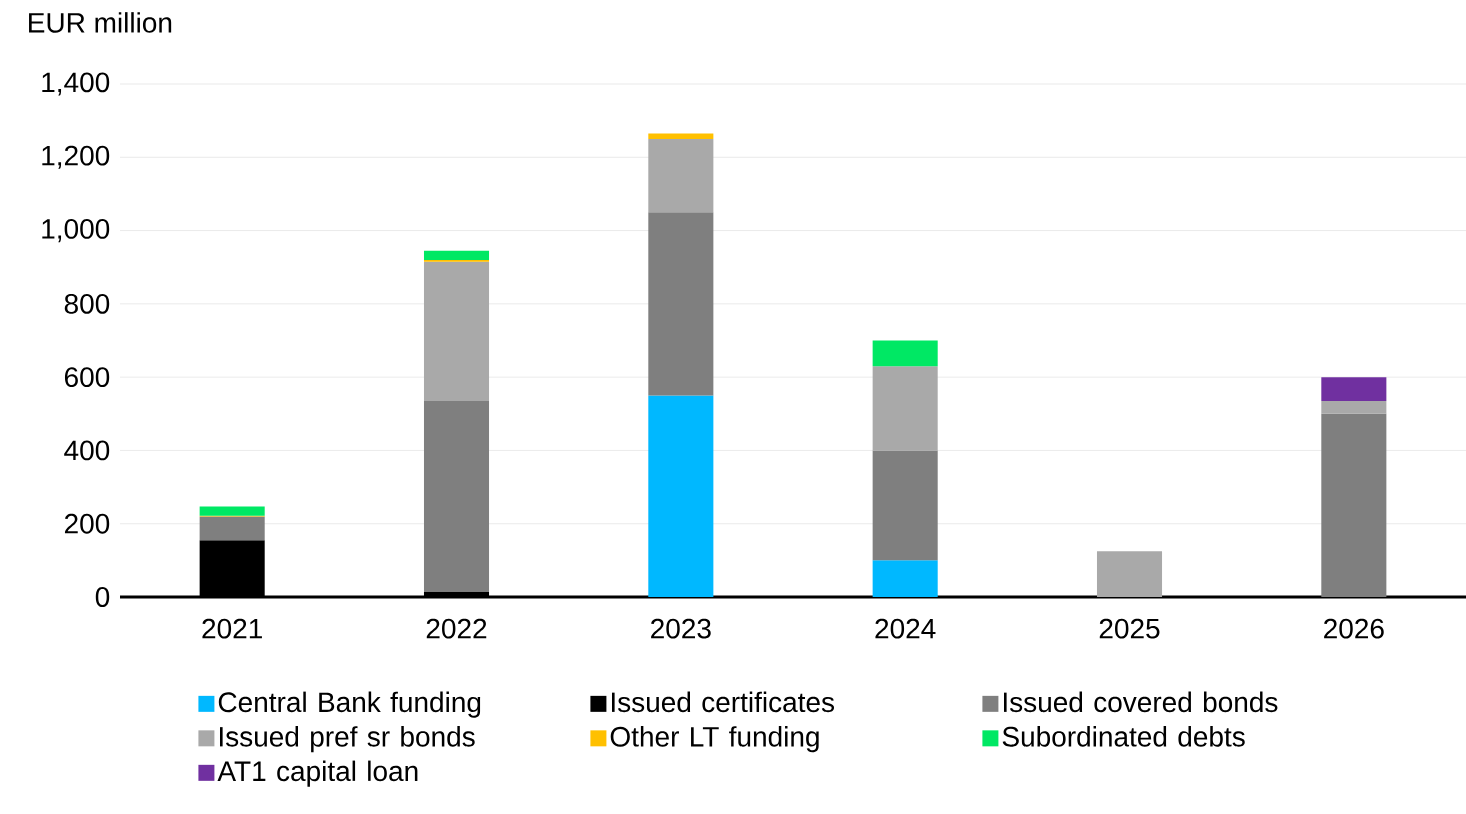 The height and width of the screenshot is (814, 1466). What do you see at coordinates (87, 523) in the screenshot?
I see `y-tick-label: 200` at bounding box center [87, 523].